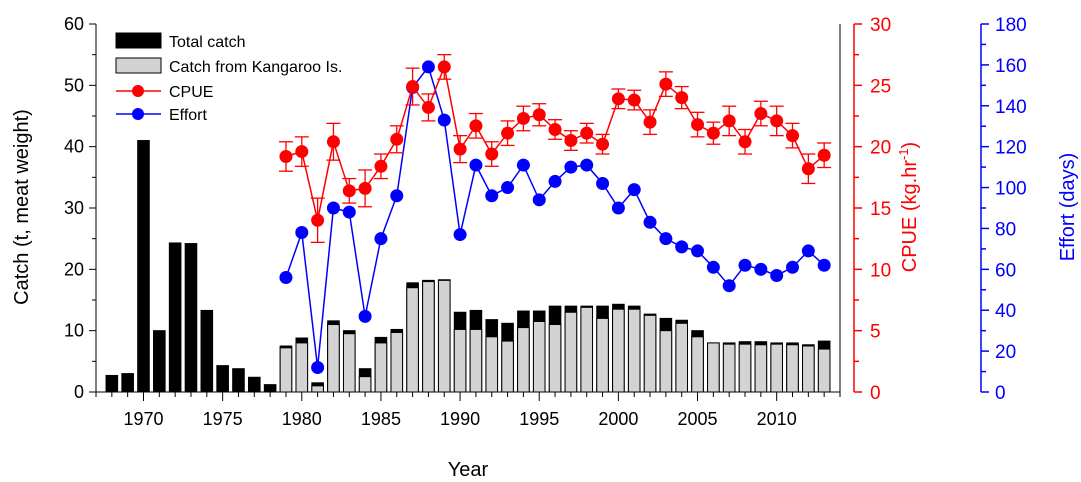 The image size is (1081, 482). I want to click on y3-tick-label-160: 160, so click(1011, 66).